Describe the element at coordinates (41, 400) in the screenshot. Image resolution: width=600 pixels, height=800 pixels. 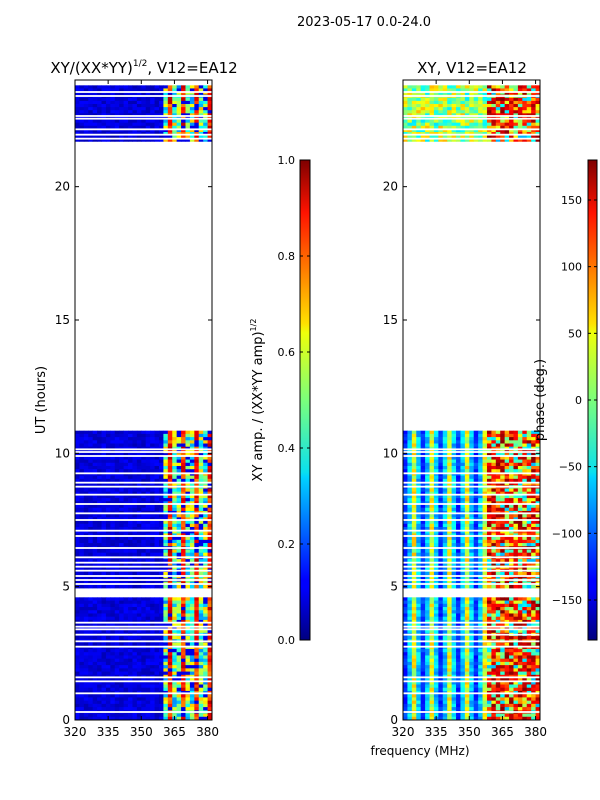
I see `left-y-axis-label: UT (hours)` at that location.